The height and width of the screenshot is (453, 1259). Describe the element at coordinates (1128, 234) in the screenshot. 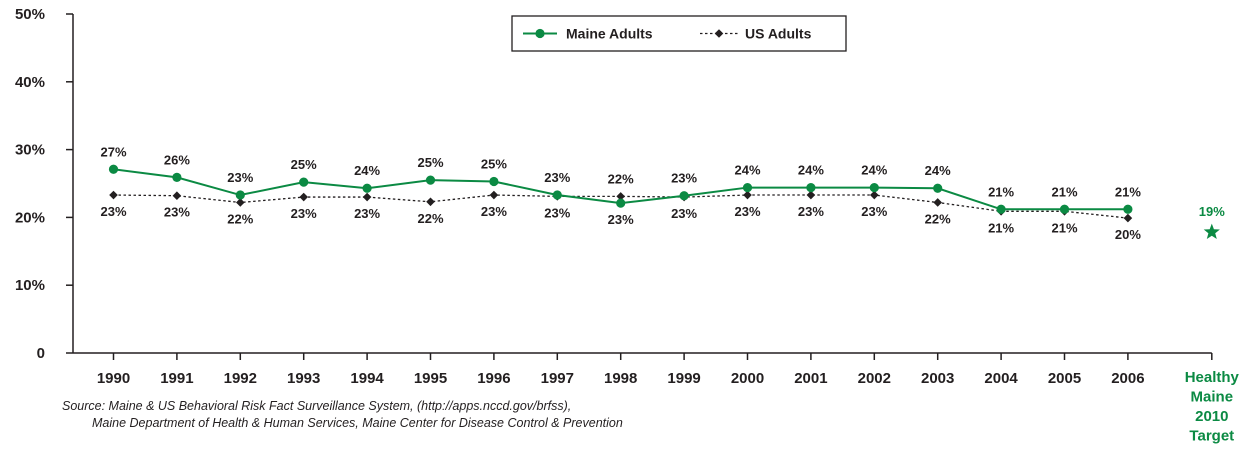

I see `us-adults-label: 20%` at that location.